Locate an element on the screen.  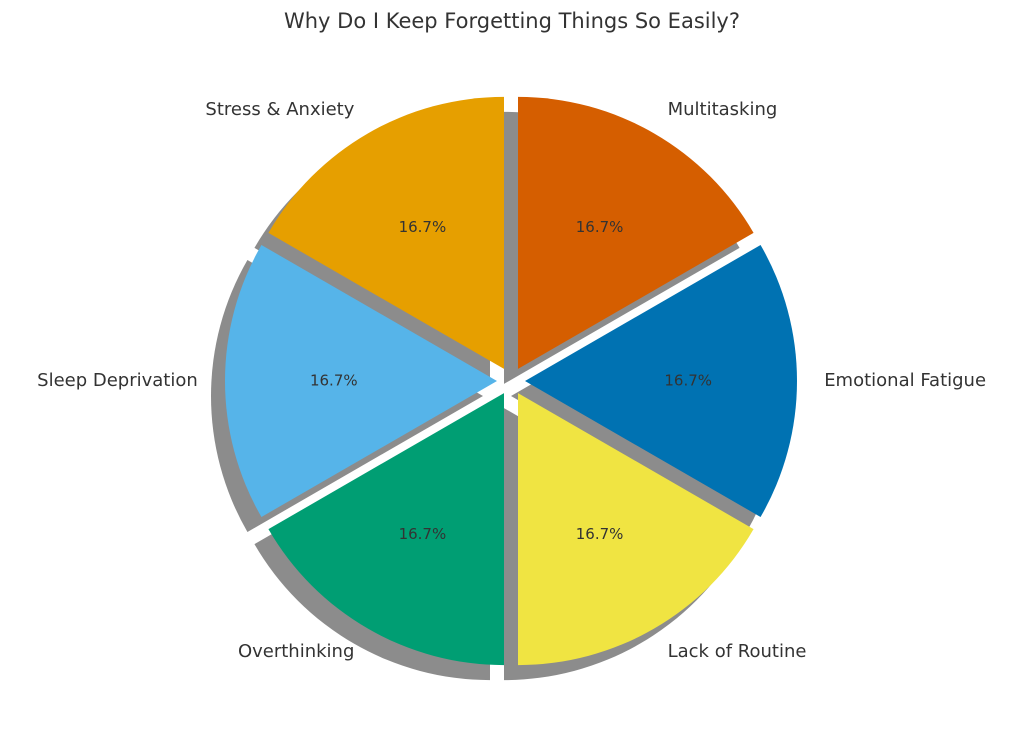
slice-label: Sleep Deprivation is located at coordinates (117, 380).